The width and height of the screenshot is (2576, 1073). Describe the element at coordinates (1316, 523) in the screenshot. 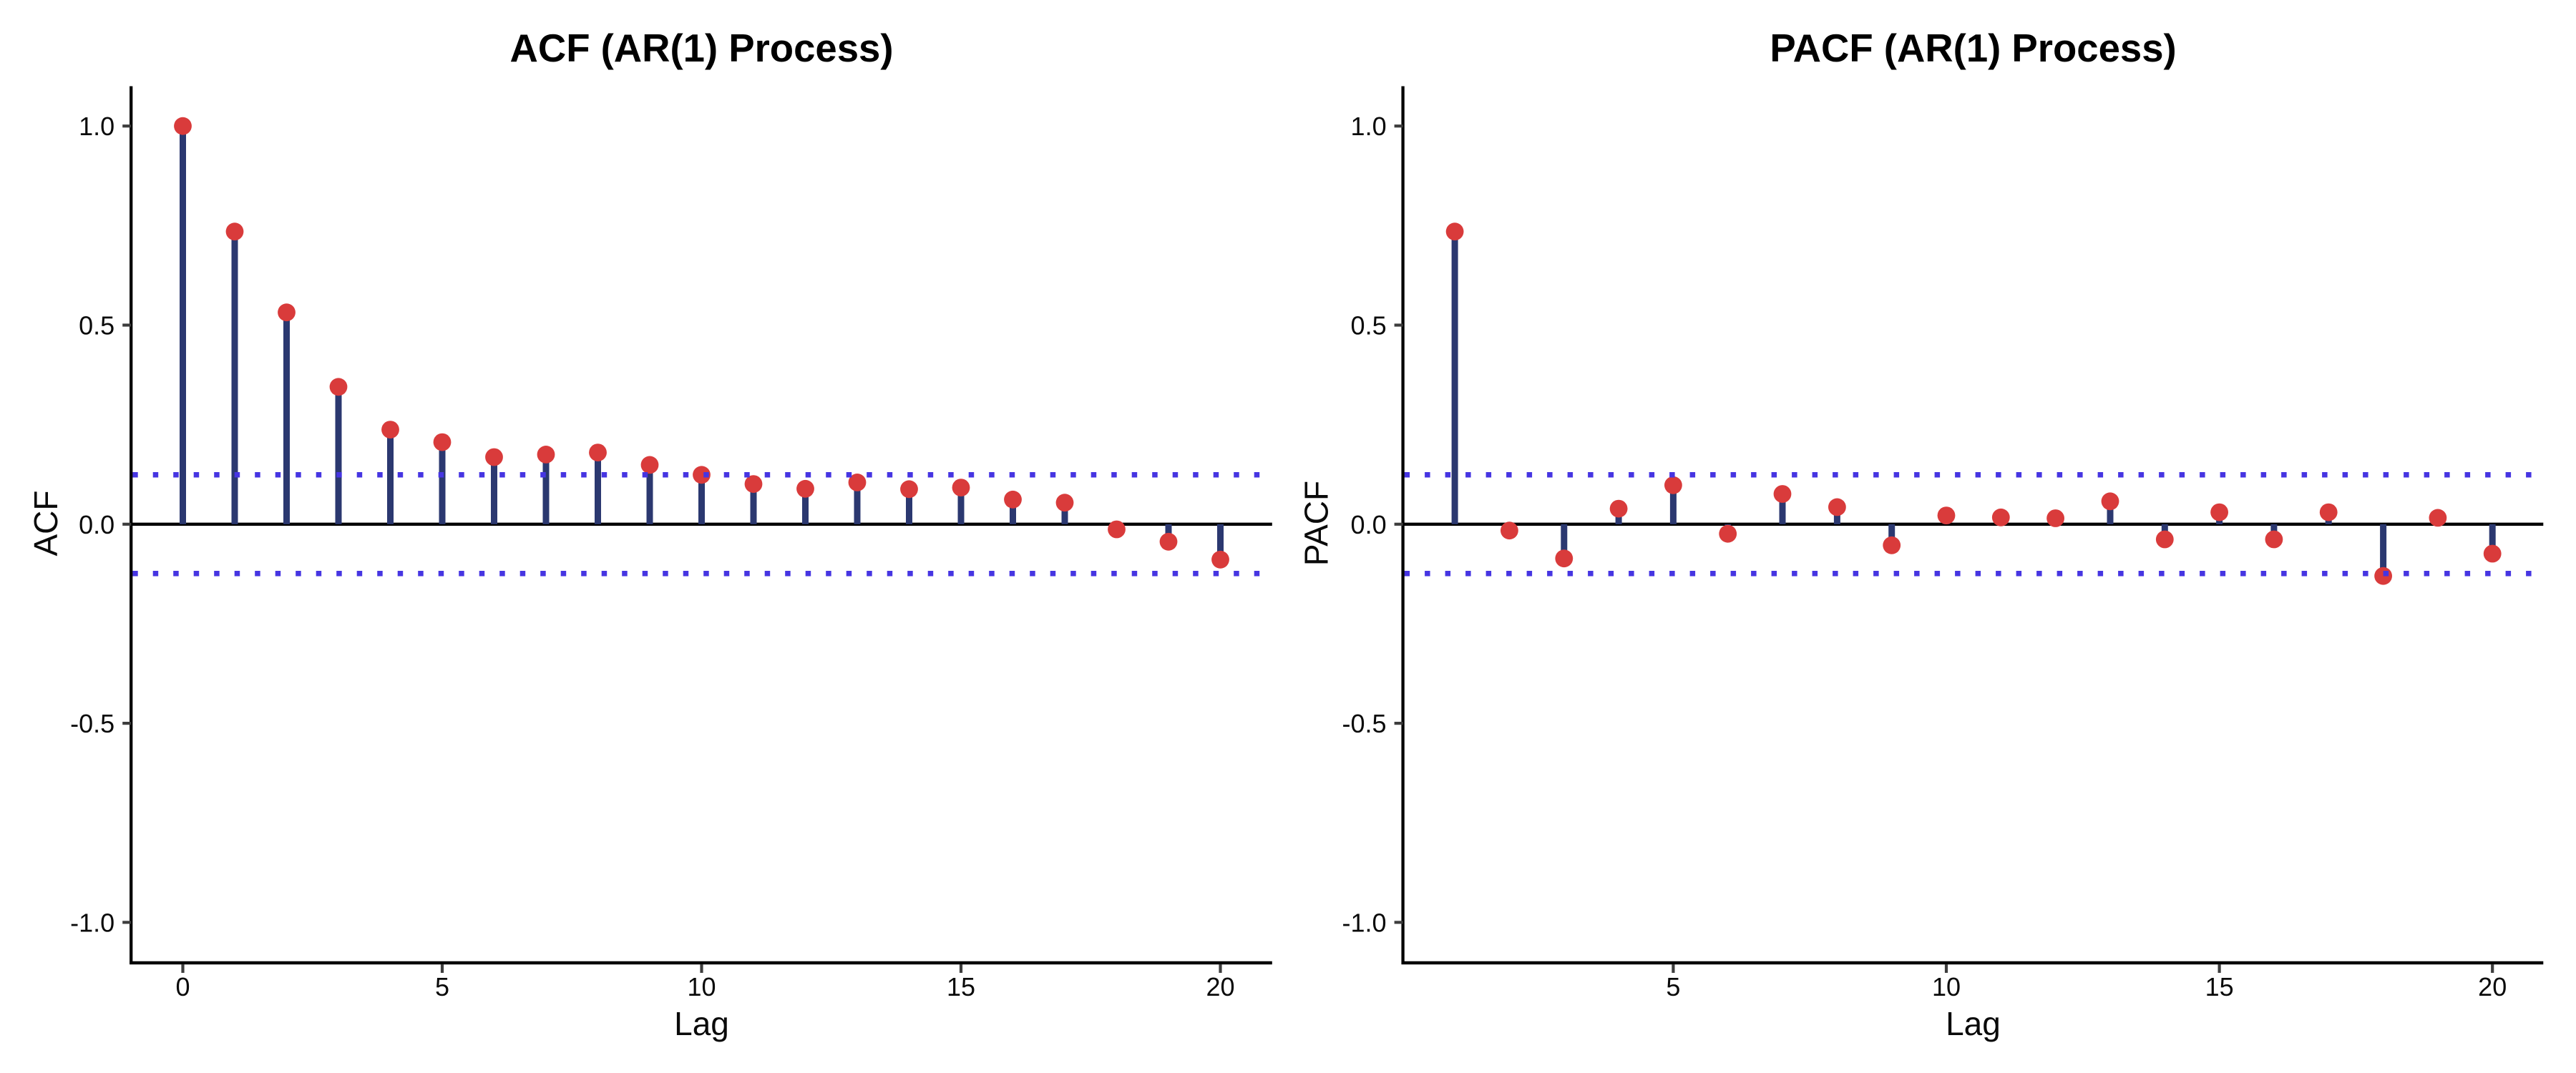

I see `svg-text: PACF` at that location.